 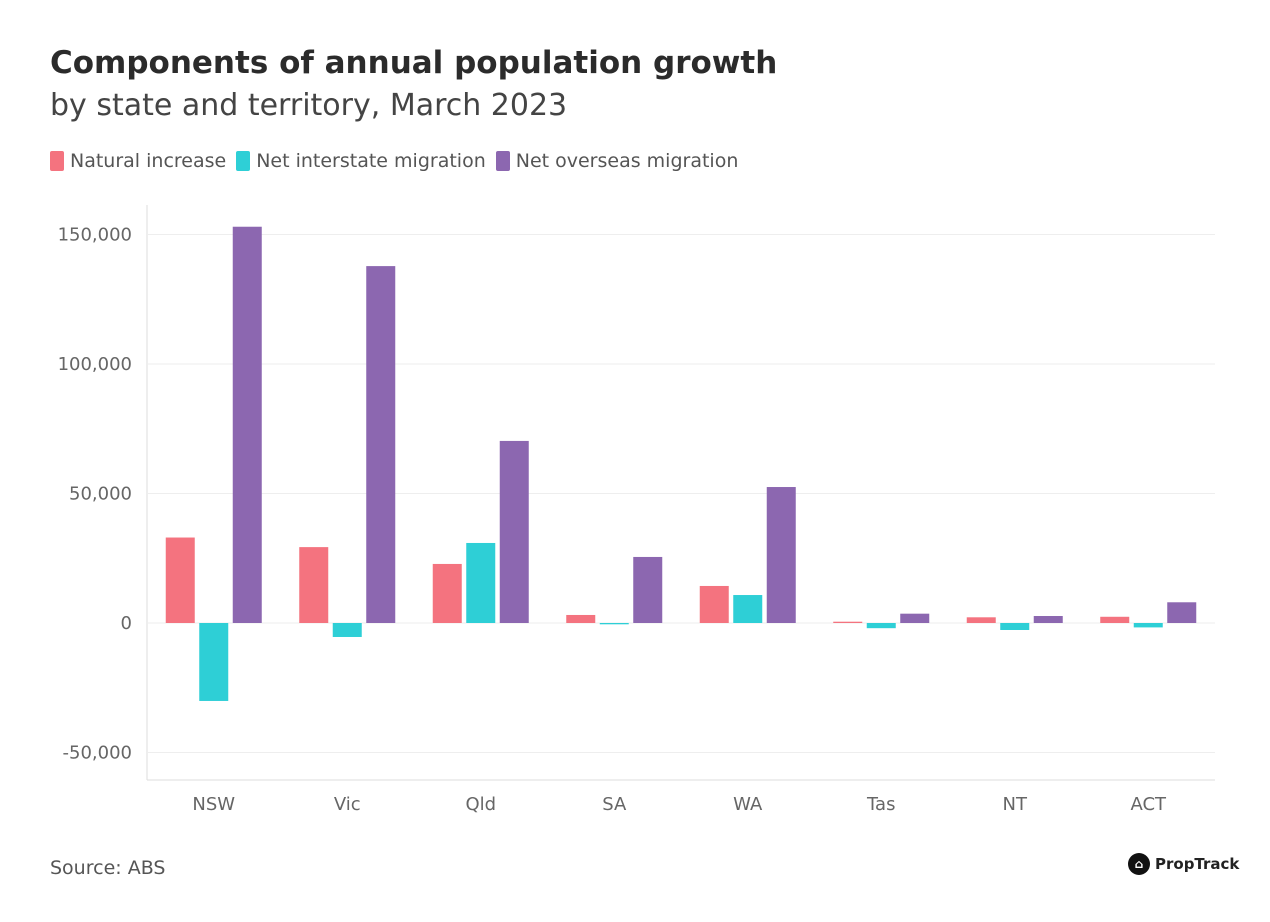 What do you see at coordinates (514, 531) in the screenshot?
I see `bar-qld-overseas` at bounding box center [514, 531].